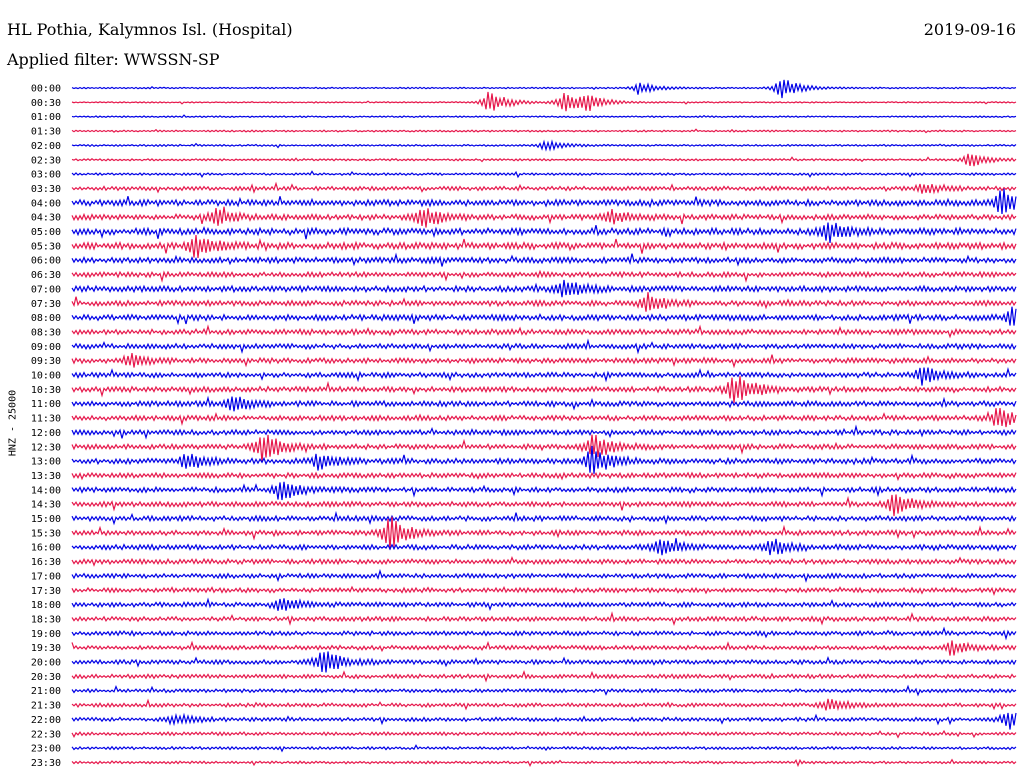 Image resolution: width=1024 pixels, height=780 pixels. What do you see at coordinates (46, 275) in the screenshot?
I see `row-time-label: 06:30` at bounding box center [46, 275].